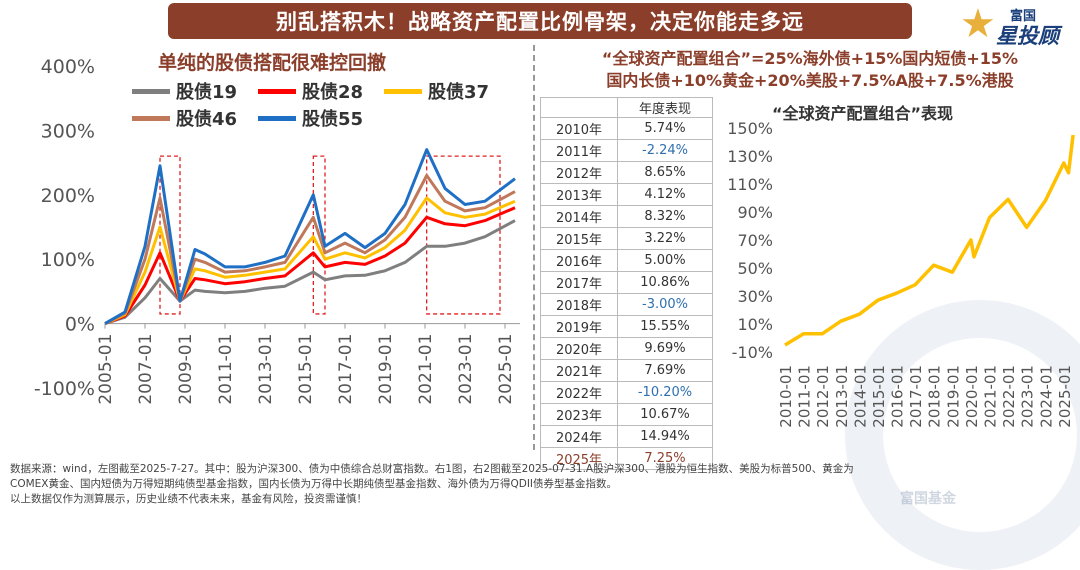 Image resolution: width=1080 pixels, height=570 pixels. Describe the element at coordinates (626, 436) in the screenshot. I see `table-row: 2024年 14.94%` at that location.